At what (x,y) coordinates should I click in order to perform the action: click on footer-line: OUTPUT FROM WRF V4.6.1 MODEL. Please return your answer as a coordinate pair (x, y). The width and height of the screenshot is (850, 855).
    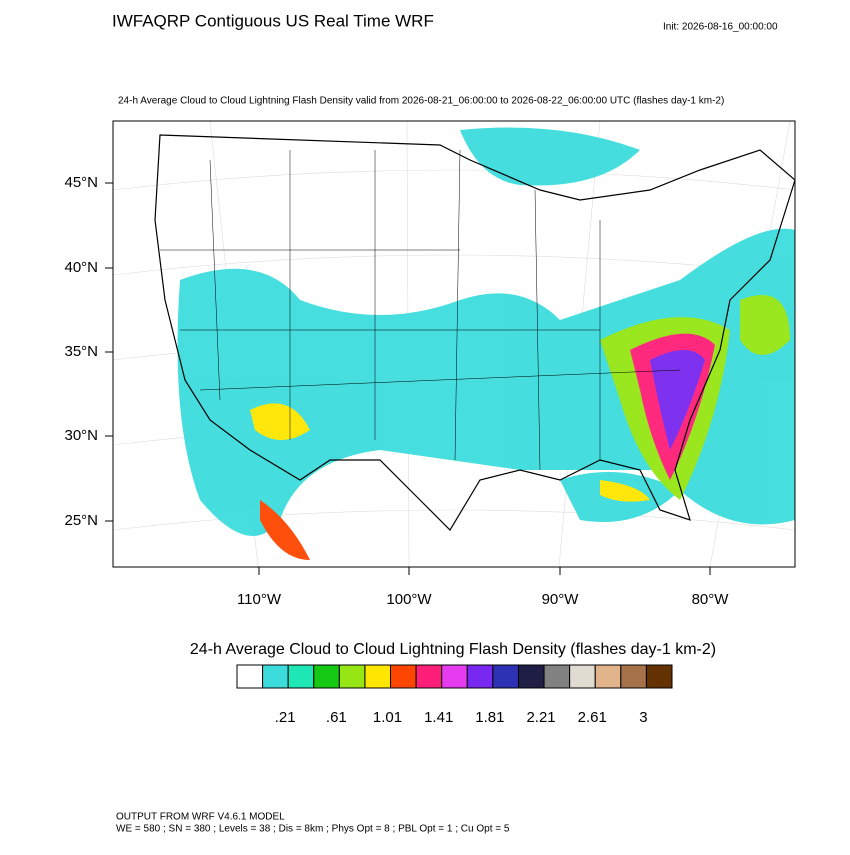
    Looking at the image, I should click on (200, 817).